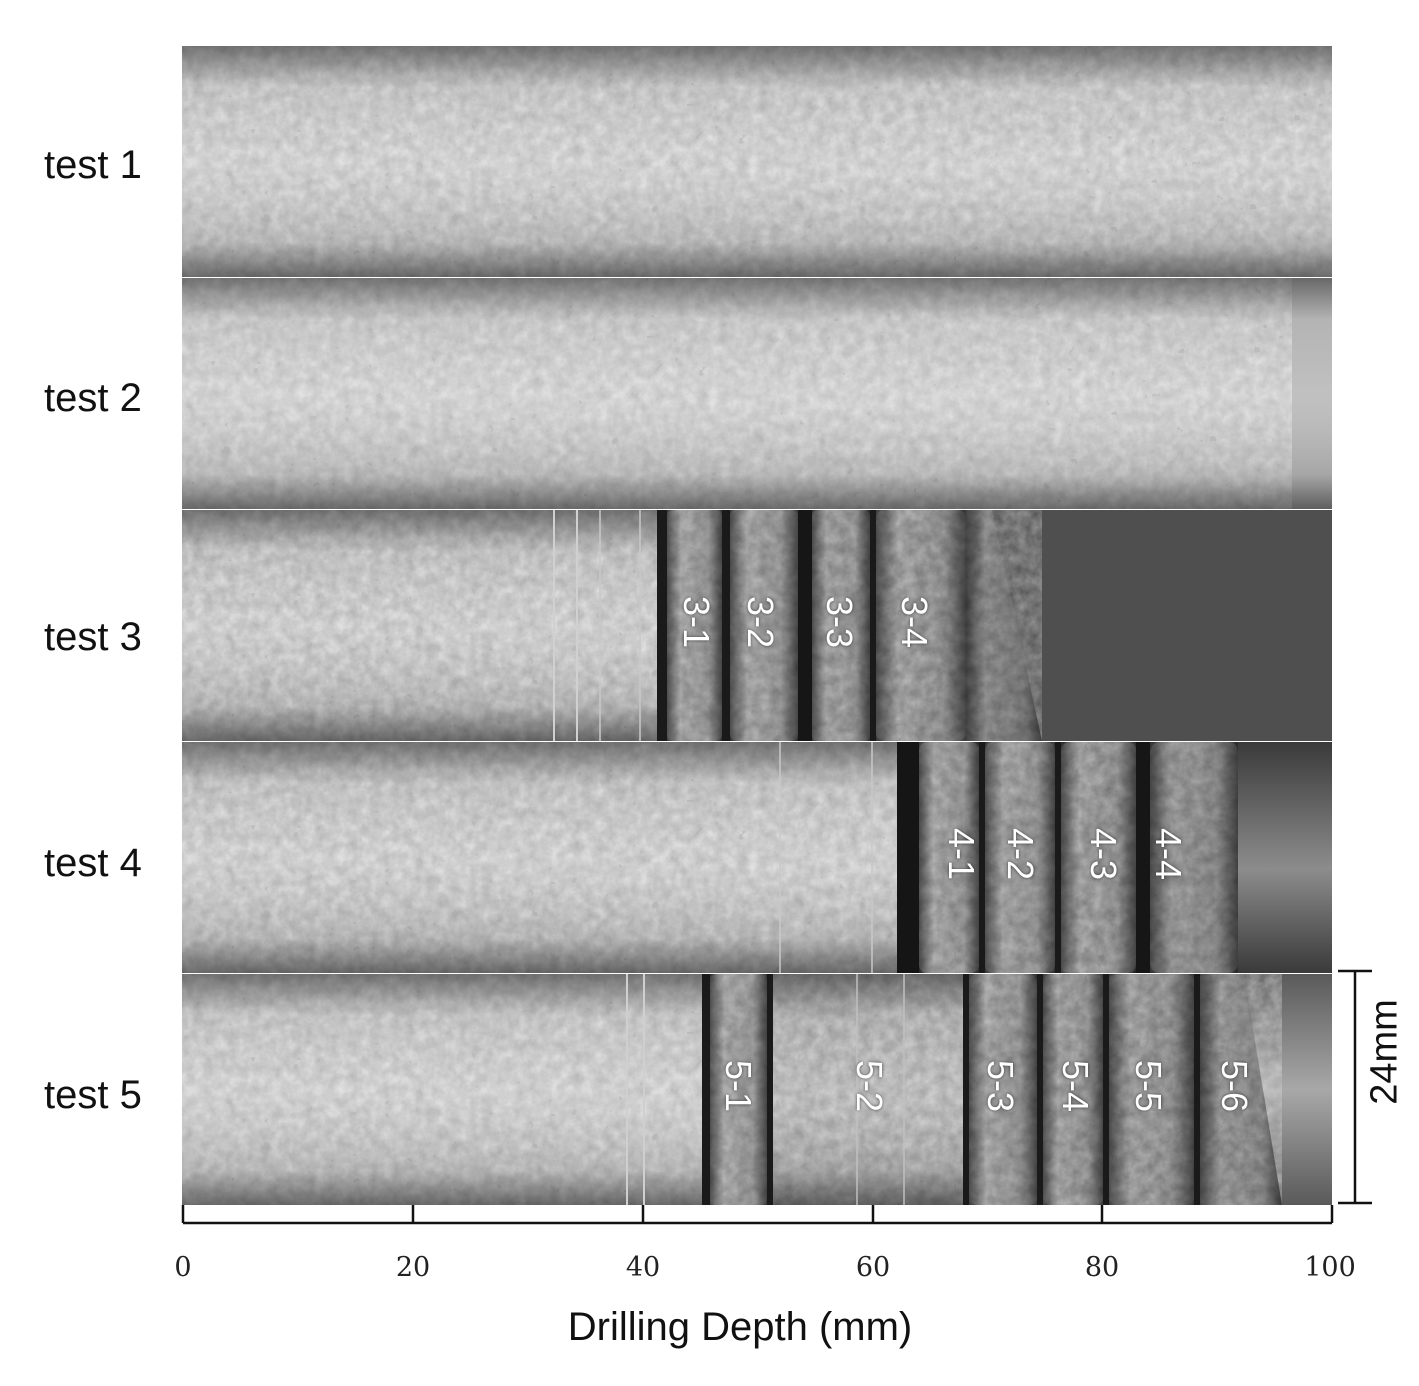 The image size is (1419, 1386). Describe the element at coordinates (757, 857) in the screenshot. I see `core-test-4: 4-1 4-2 4-3 4-4` at that location.